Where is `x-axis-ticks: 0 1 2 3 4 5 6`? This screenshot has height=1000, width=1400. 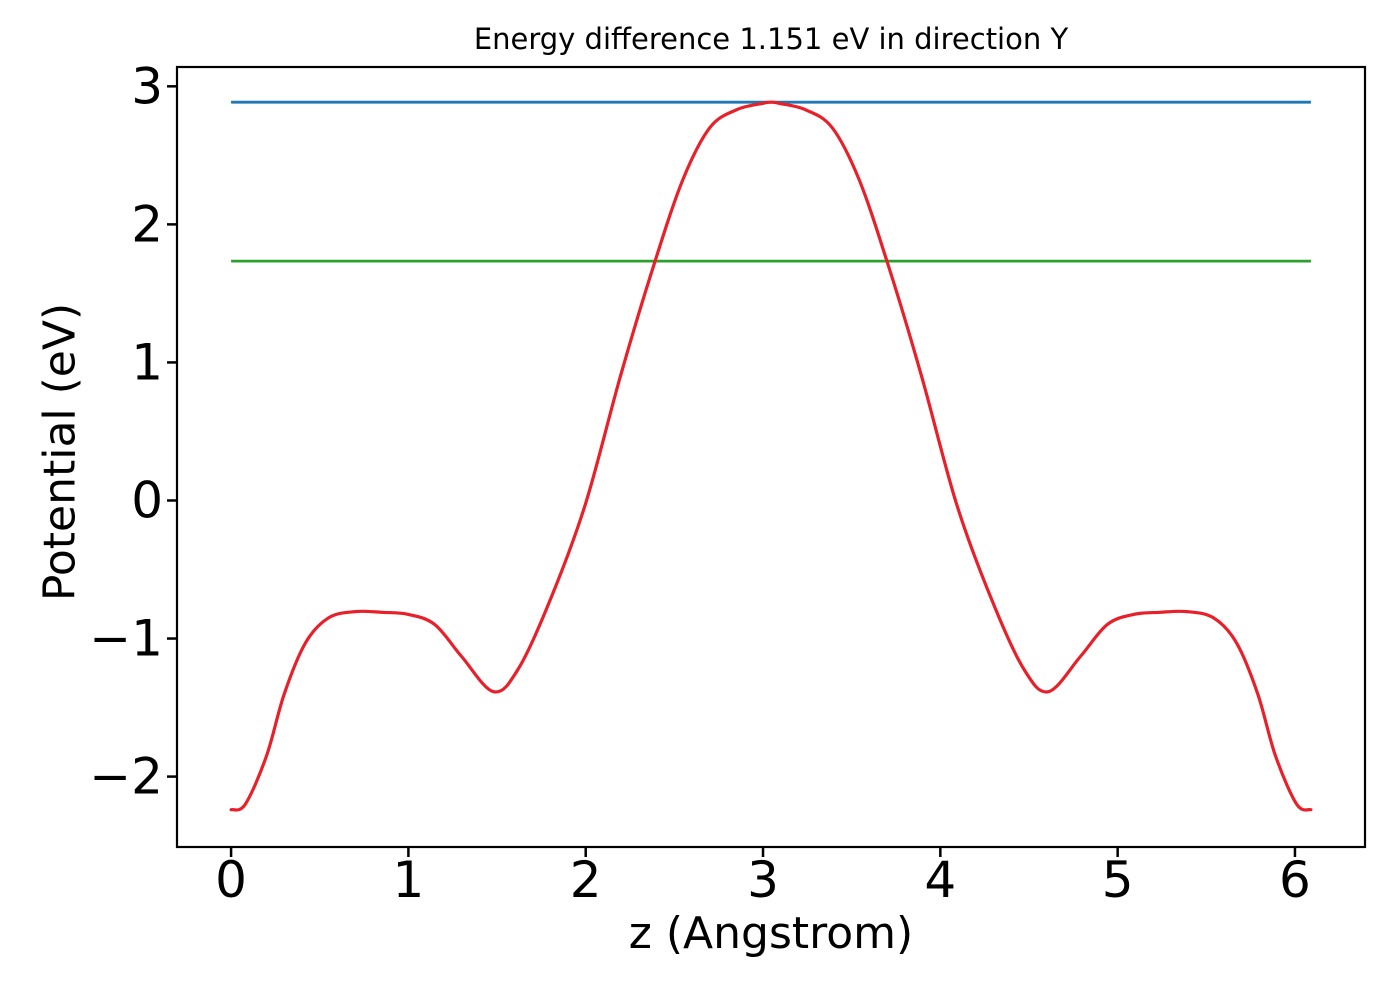
x-axis-ticks: 0 1 2 3 4 5 6 is located at coordinates (763, 878).